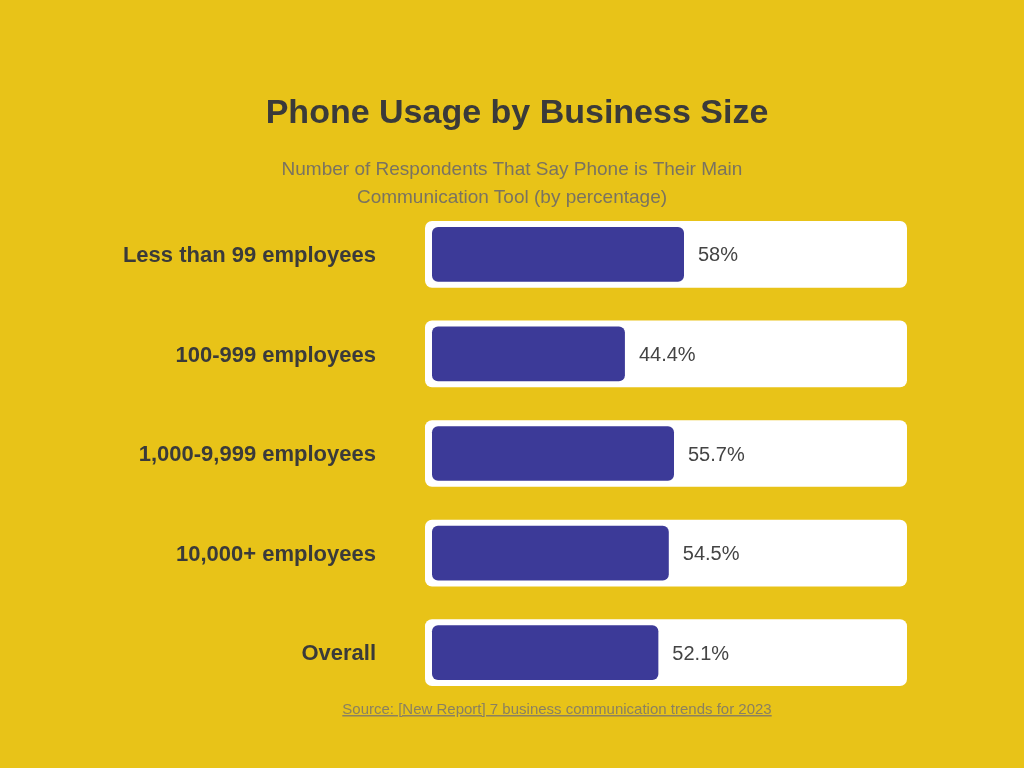 This screenshot has height=768, width=1024. Describe the element at coordinates (711, 553) in the screenshot. I see `data-label: 54.5%` at that location.